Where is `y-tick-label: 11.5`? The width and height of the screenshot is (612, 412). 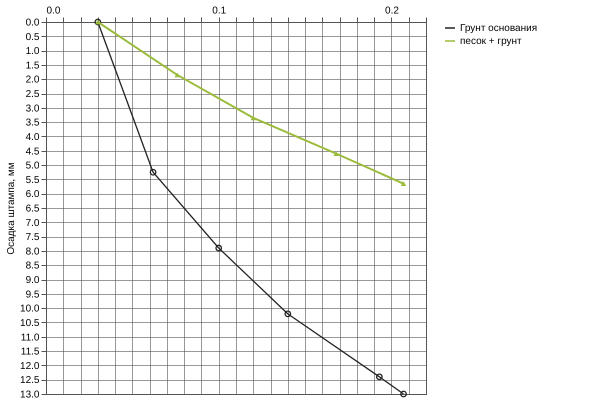
y-tick-label: 11.5 is located at coordinates (30, 352).